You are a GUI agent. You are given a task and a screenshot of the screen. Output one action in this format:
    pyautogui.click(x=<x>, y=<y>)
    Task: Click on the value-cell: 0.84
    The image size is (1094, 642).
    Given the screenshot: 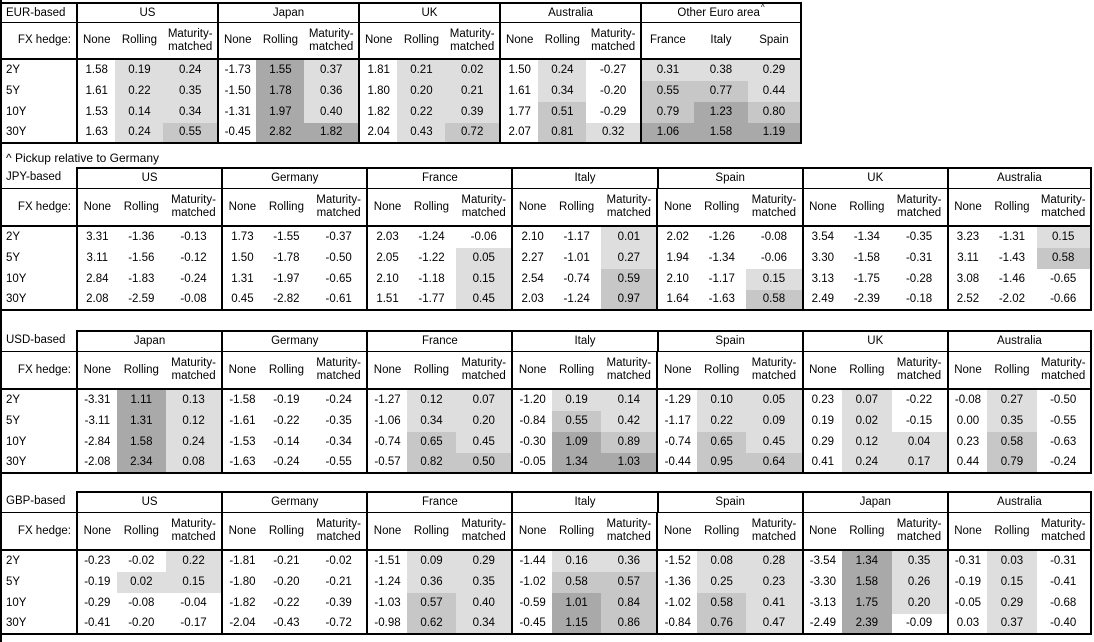 What is the action you would take?
    pyautogui.click(x=629, y=603)
    